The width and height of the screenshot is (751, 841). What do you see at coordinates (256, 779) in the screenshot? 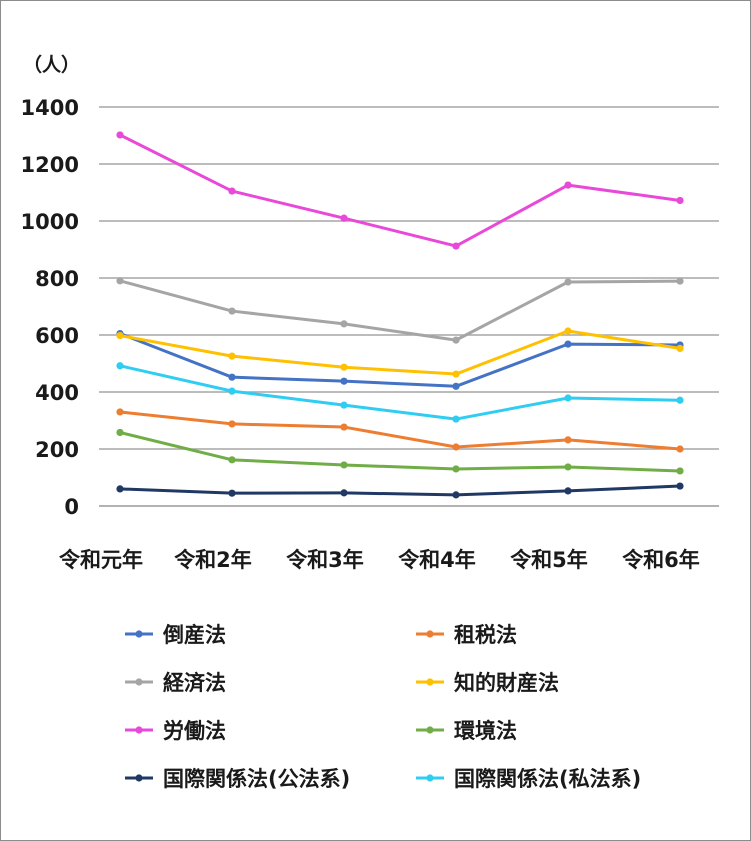
I see `legend-label: 国際関係法(公法系)` at bounding box center [256, 779].